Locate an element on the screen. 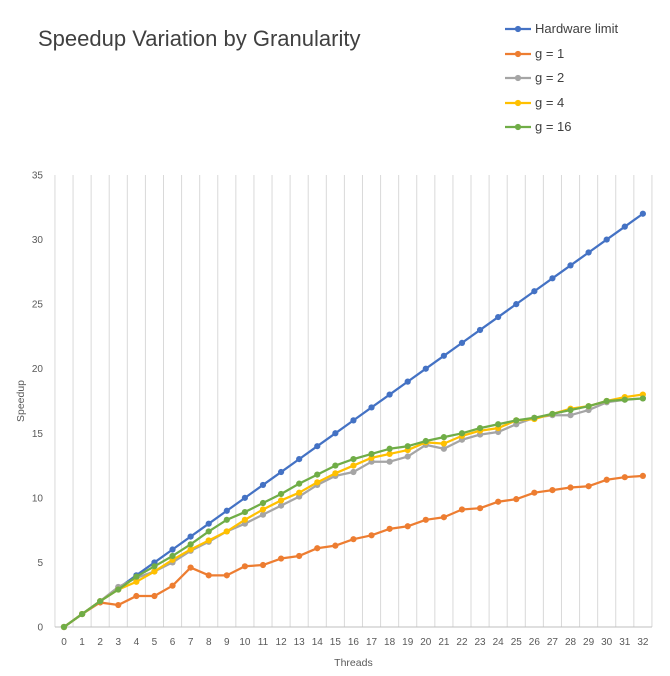 The height and width of the screenshot is (676, 670). x-tick-label: 12 is located at coordinates (282, 642).